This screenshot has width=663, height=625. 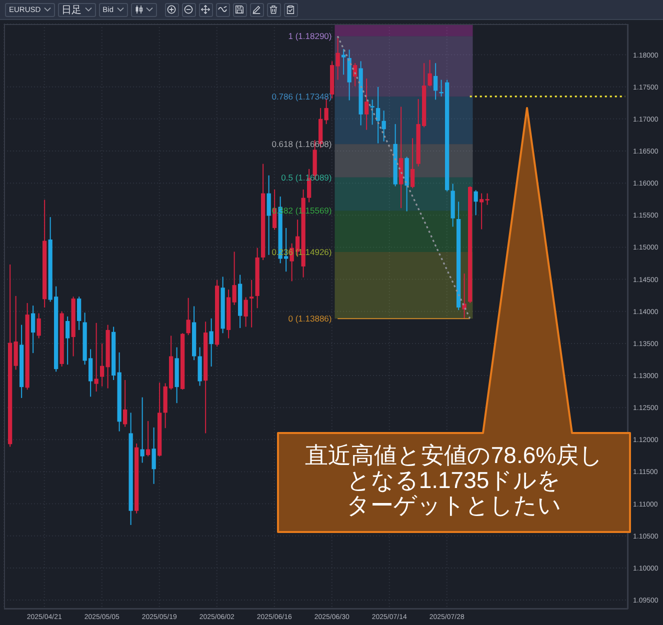 I want to click on dropdown-button: 日足, so click(x=77, y=9).